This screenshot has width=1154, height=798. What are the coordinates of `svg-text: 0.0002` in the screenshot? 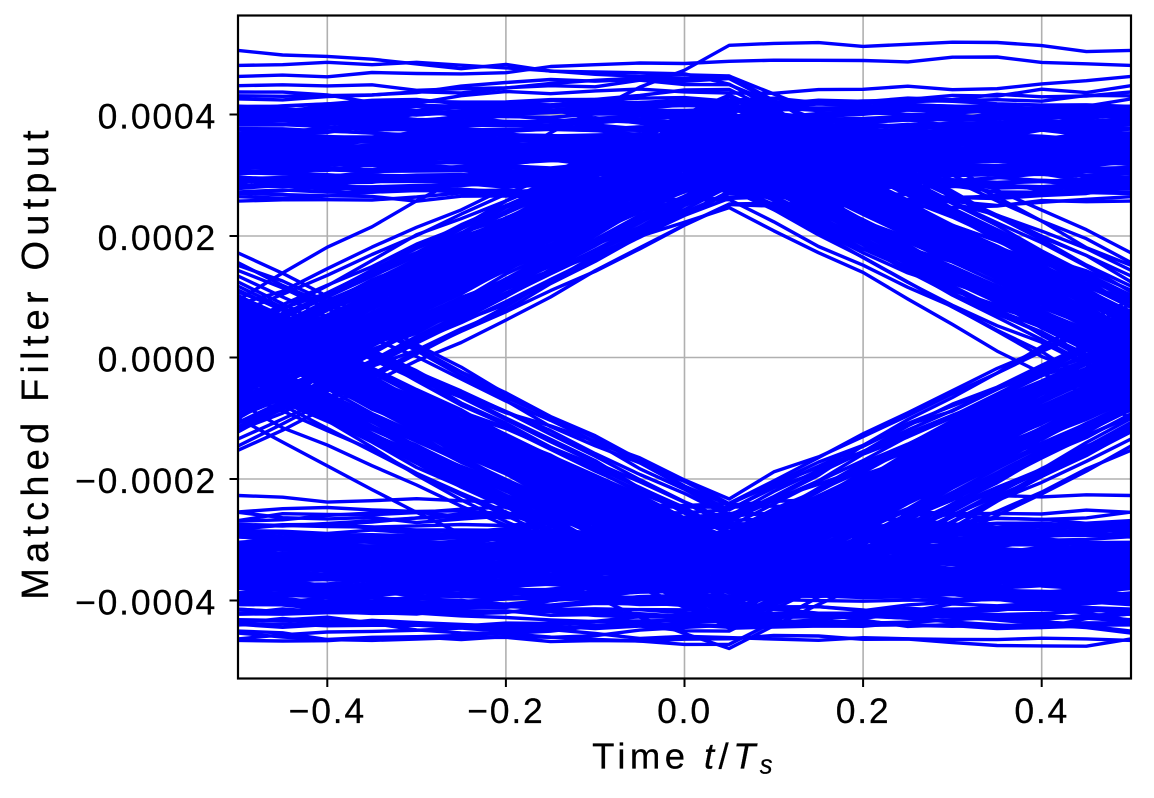 It's located at (157, 238).